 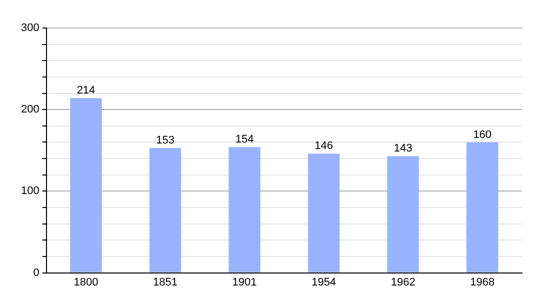 What do you see at coordinates (30, 28) in the screenshot?
I see `y-tick-label: 300` at bounding box center [30, 28].